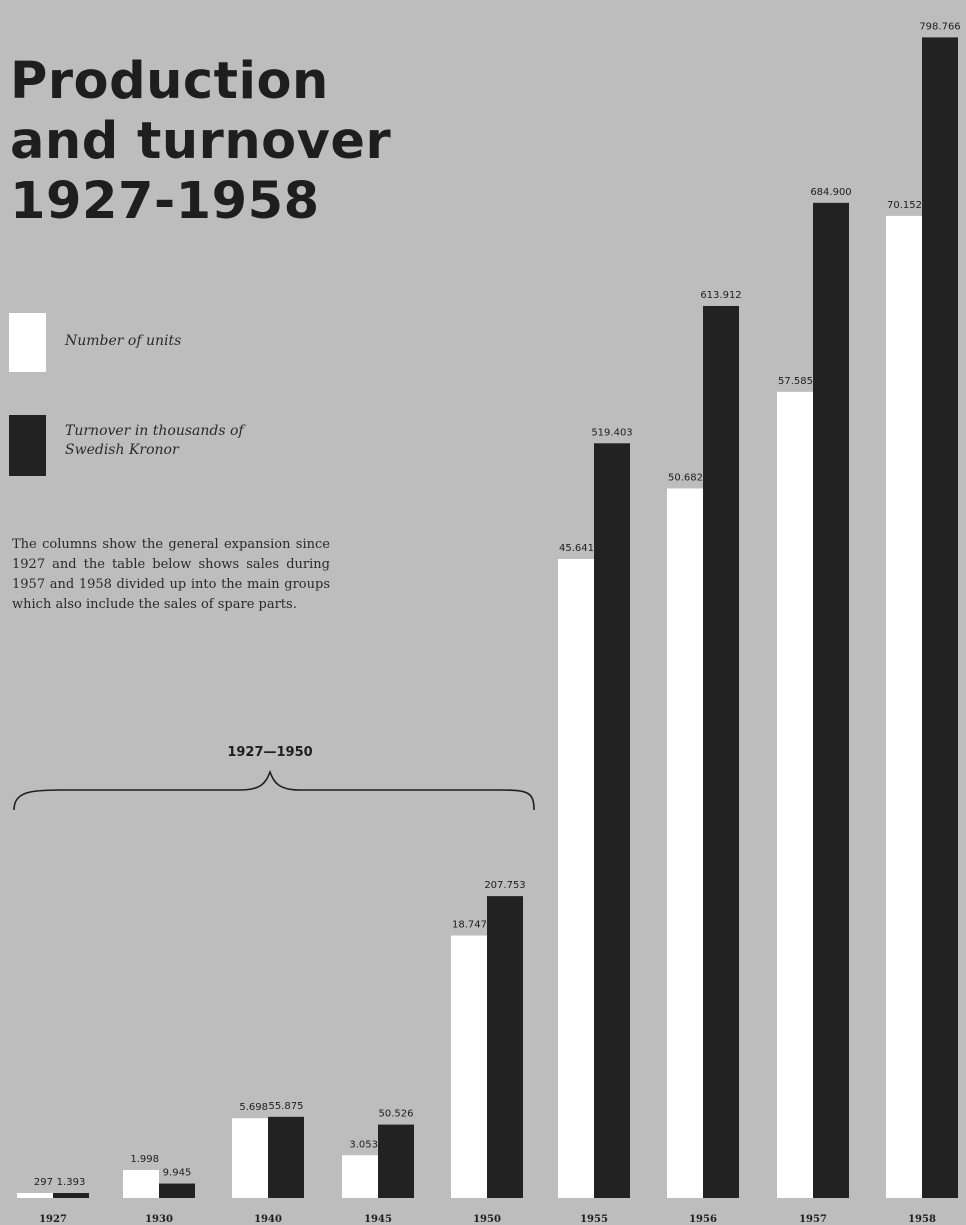 This screenshot has width=966, height=1225. I want to click on bar-units-1957, so click(795, 794).